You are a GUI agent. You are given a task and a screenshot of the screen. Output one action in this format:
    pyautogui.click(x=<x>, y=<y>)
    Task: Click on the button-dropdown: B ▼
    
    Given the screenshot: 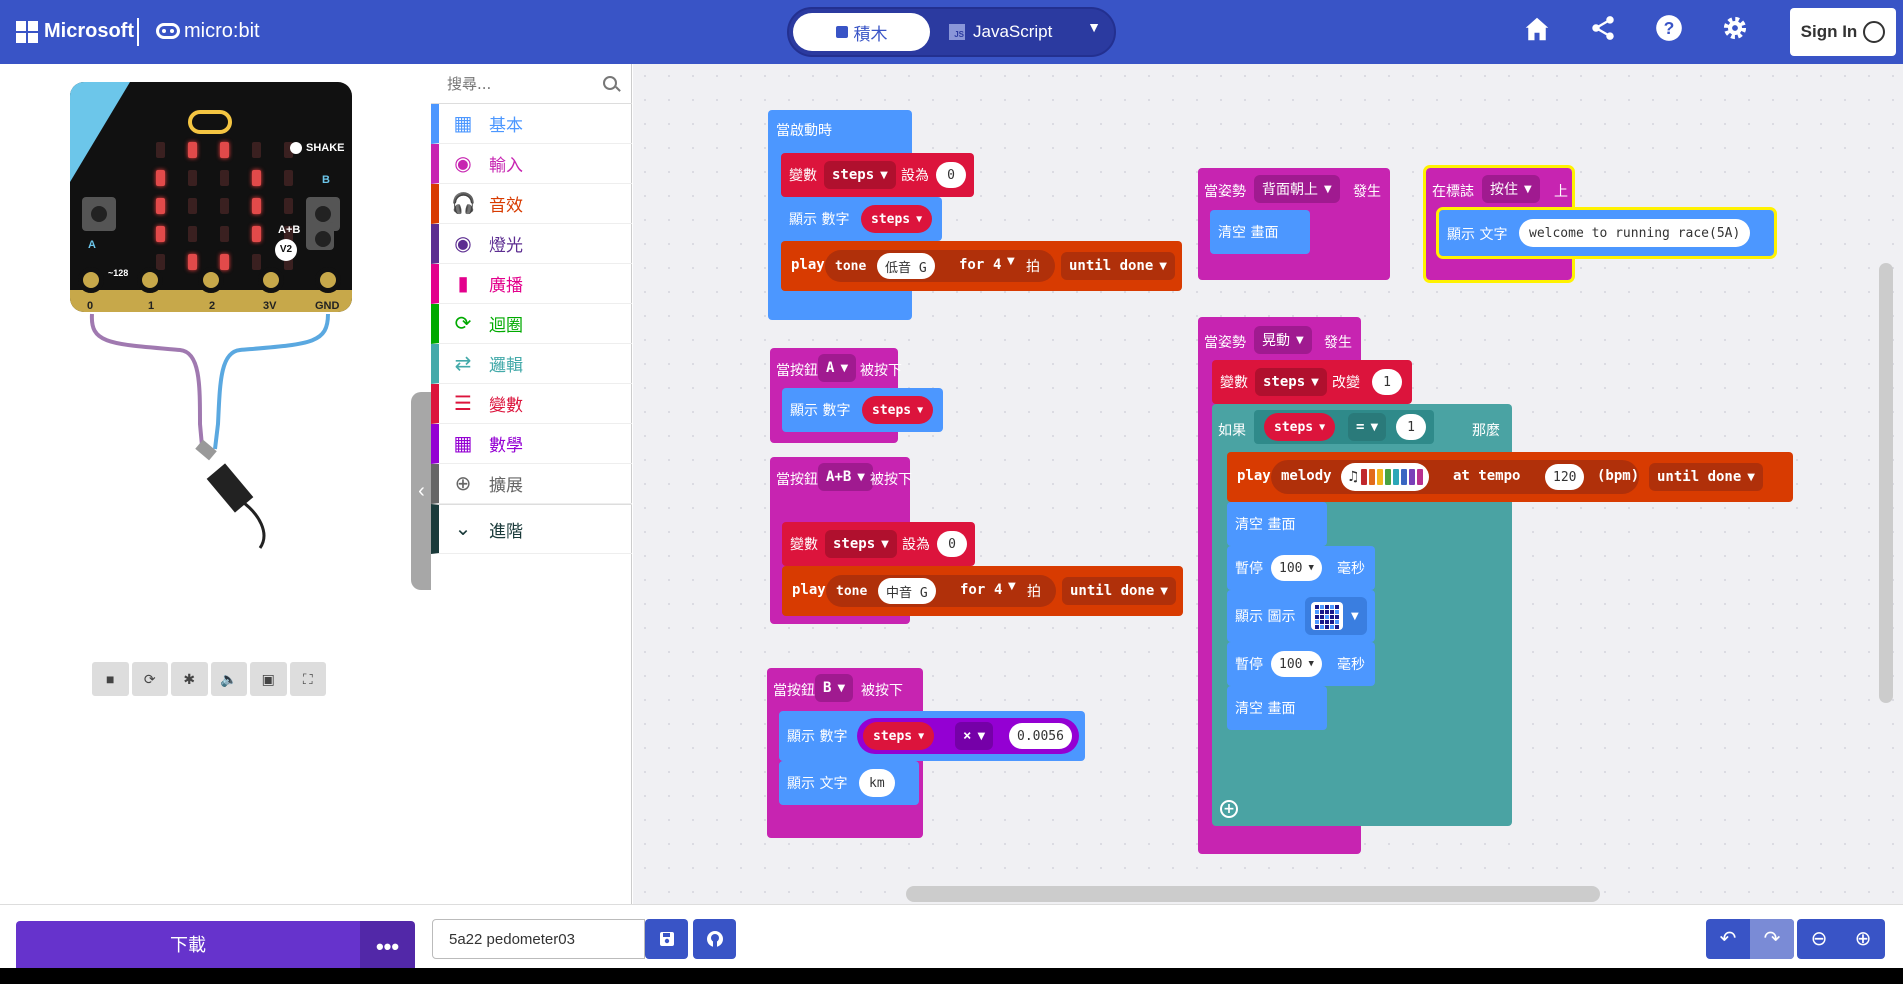 What is the action you would take?
    pyautogui.click(x=834, y=688)
    